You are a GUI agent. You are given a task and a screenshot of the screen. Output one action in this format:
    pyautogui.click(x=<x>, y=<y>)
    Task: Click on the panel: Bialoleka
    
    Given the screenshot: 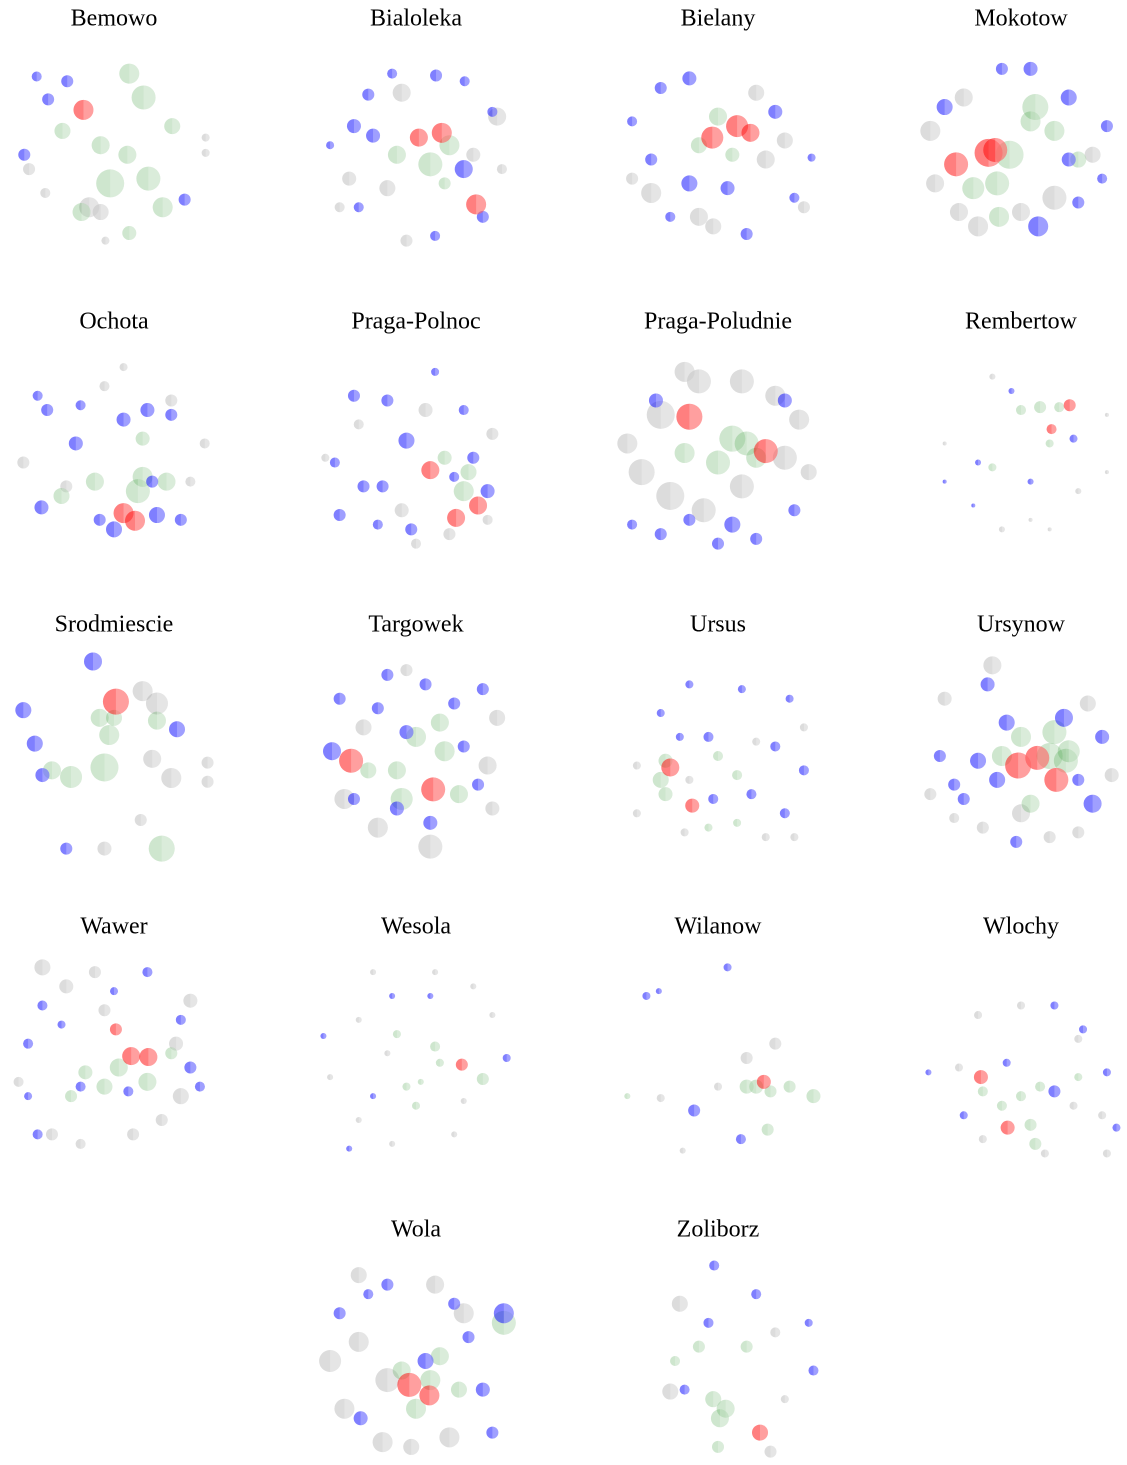 What is the action you would take?
    pyautogui.click(x=416, y=126)
    